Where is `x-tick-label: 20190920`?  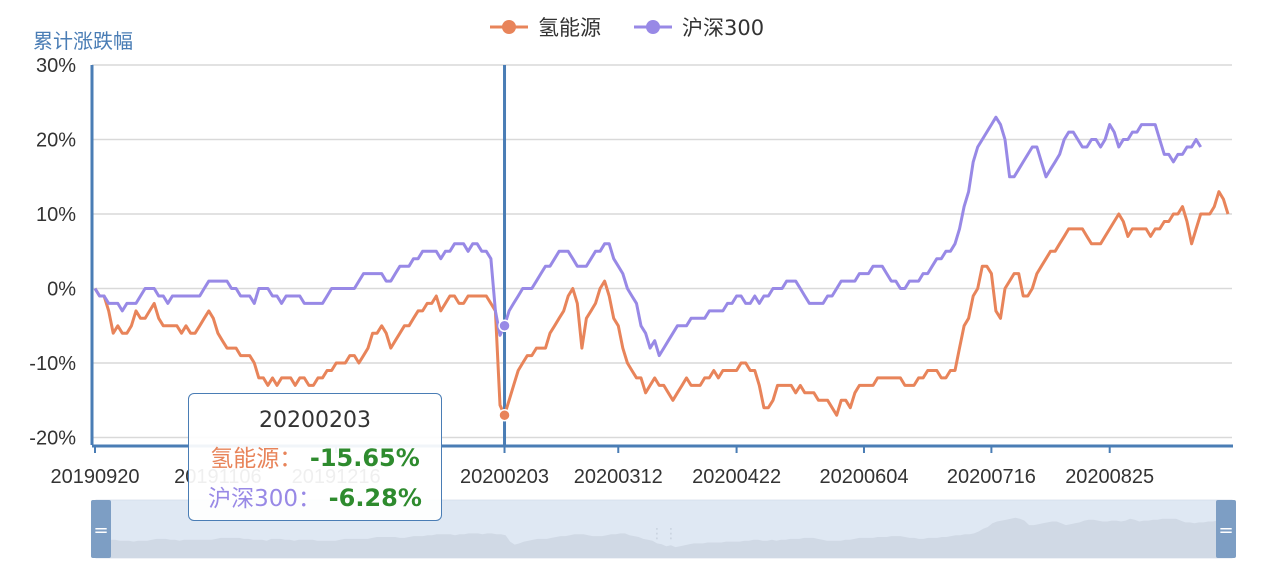
x-tick-label: 20190920 is located at coordinates (95, 477).